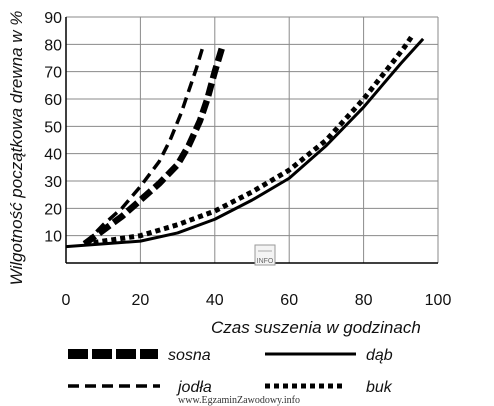 The height and width of the screenshot is (406, 494). I want to click on y-axis-label: Wilgotność początkowa drewna w %, so click(16, 148).